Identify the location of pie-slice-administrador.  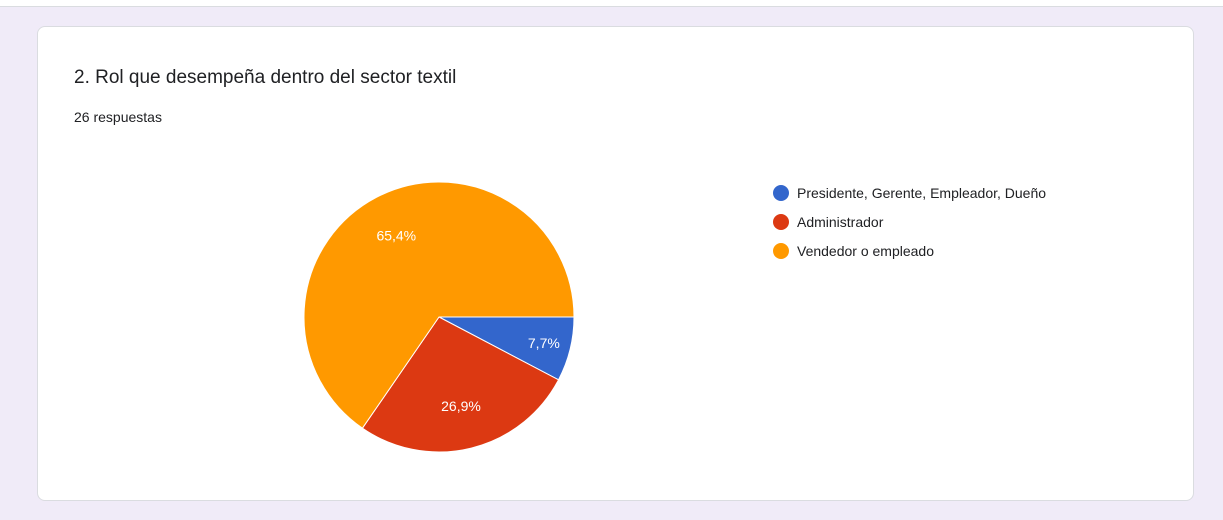
(460, 384).